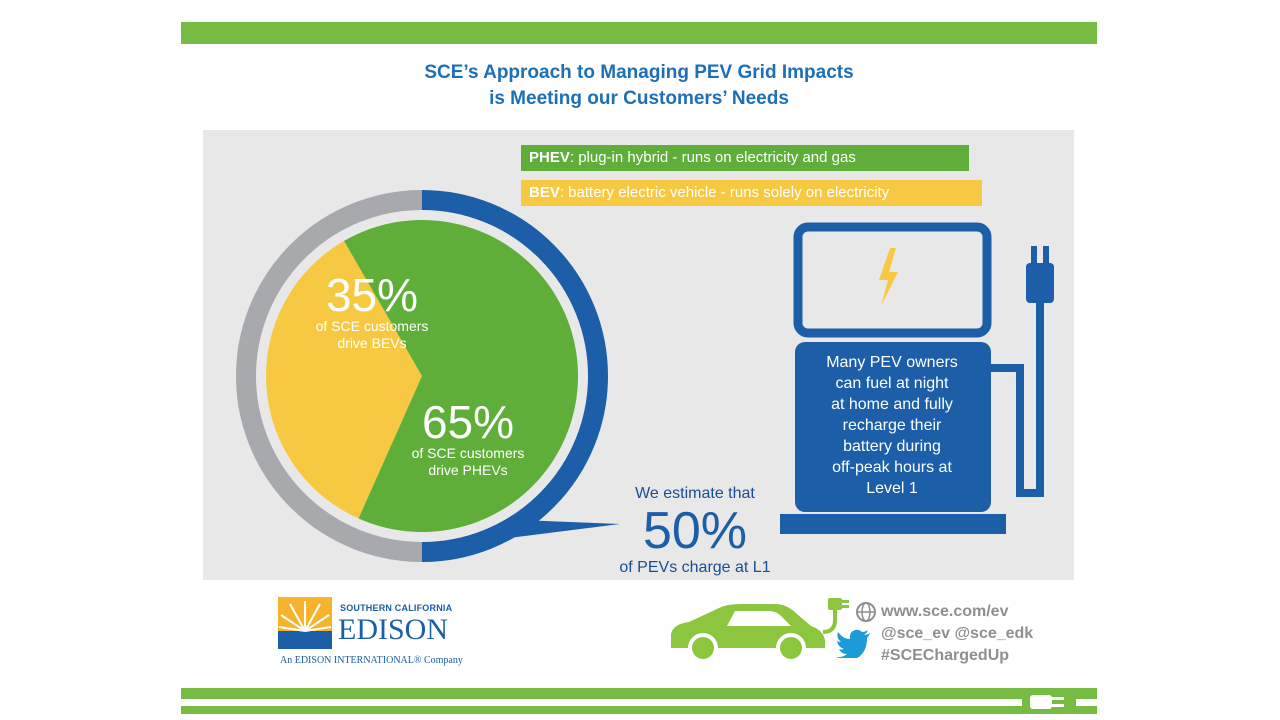  I want to click on station-line-4: recharge their, so click(892, 425).